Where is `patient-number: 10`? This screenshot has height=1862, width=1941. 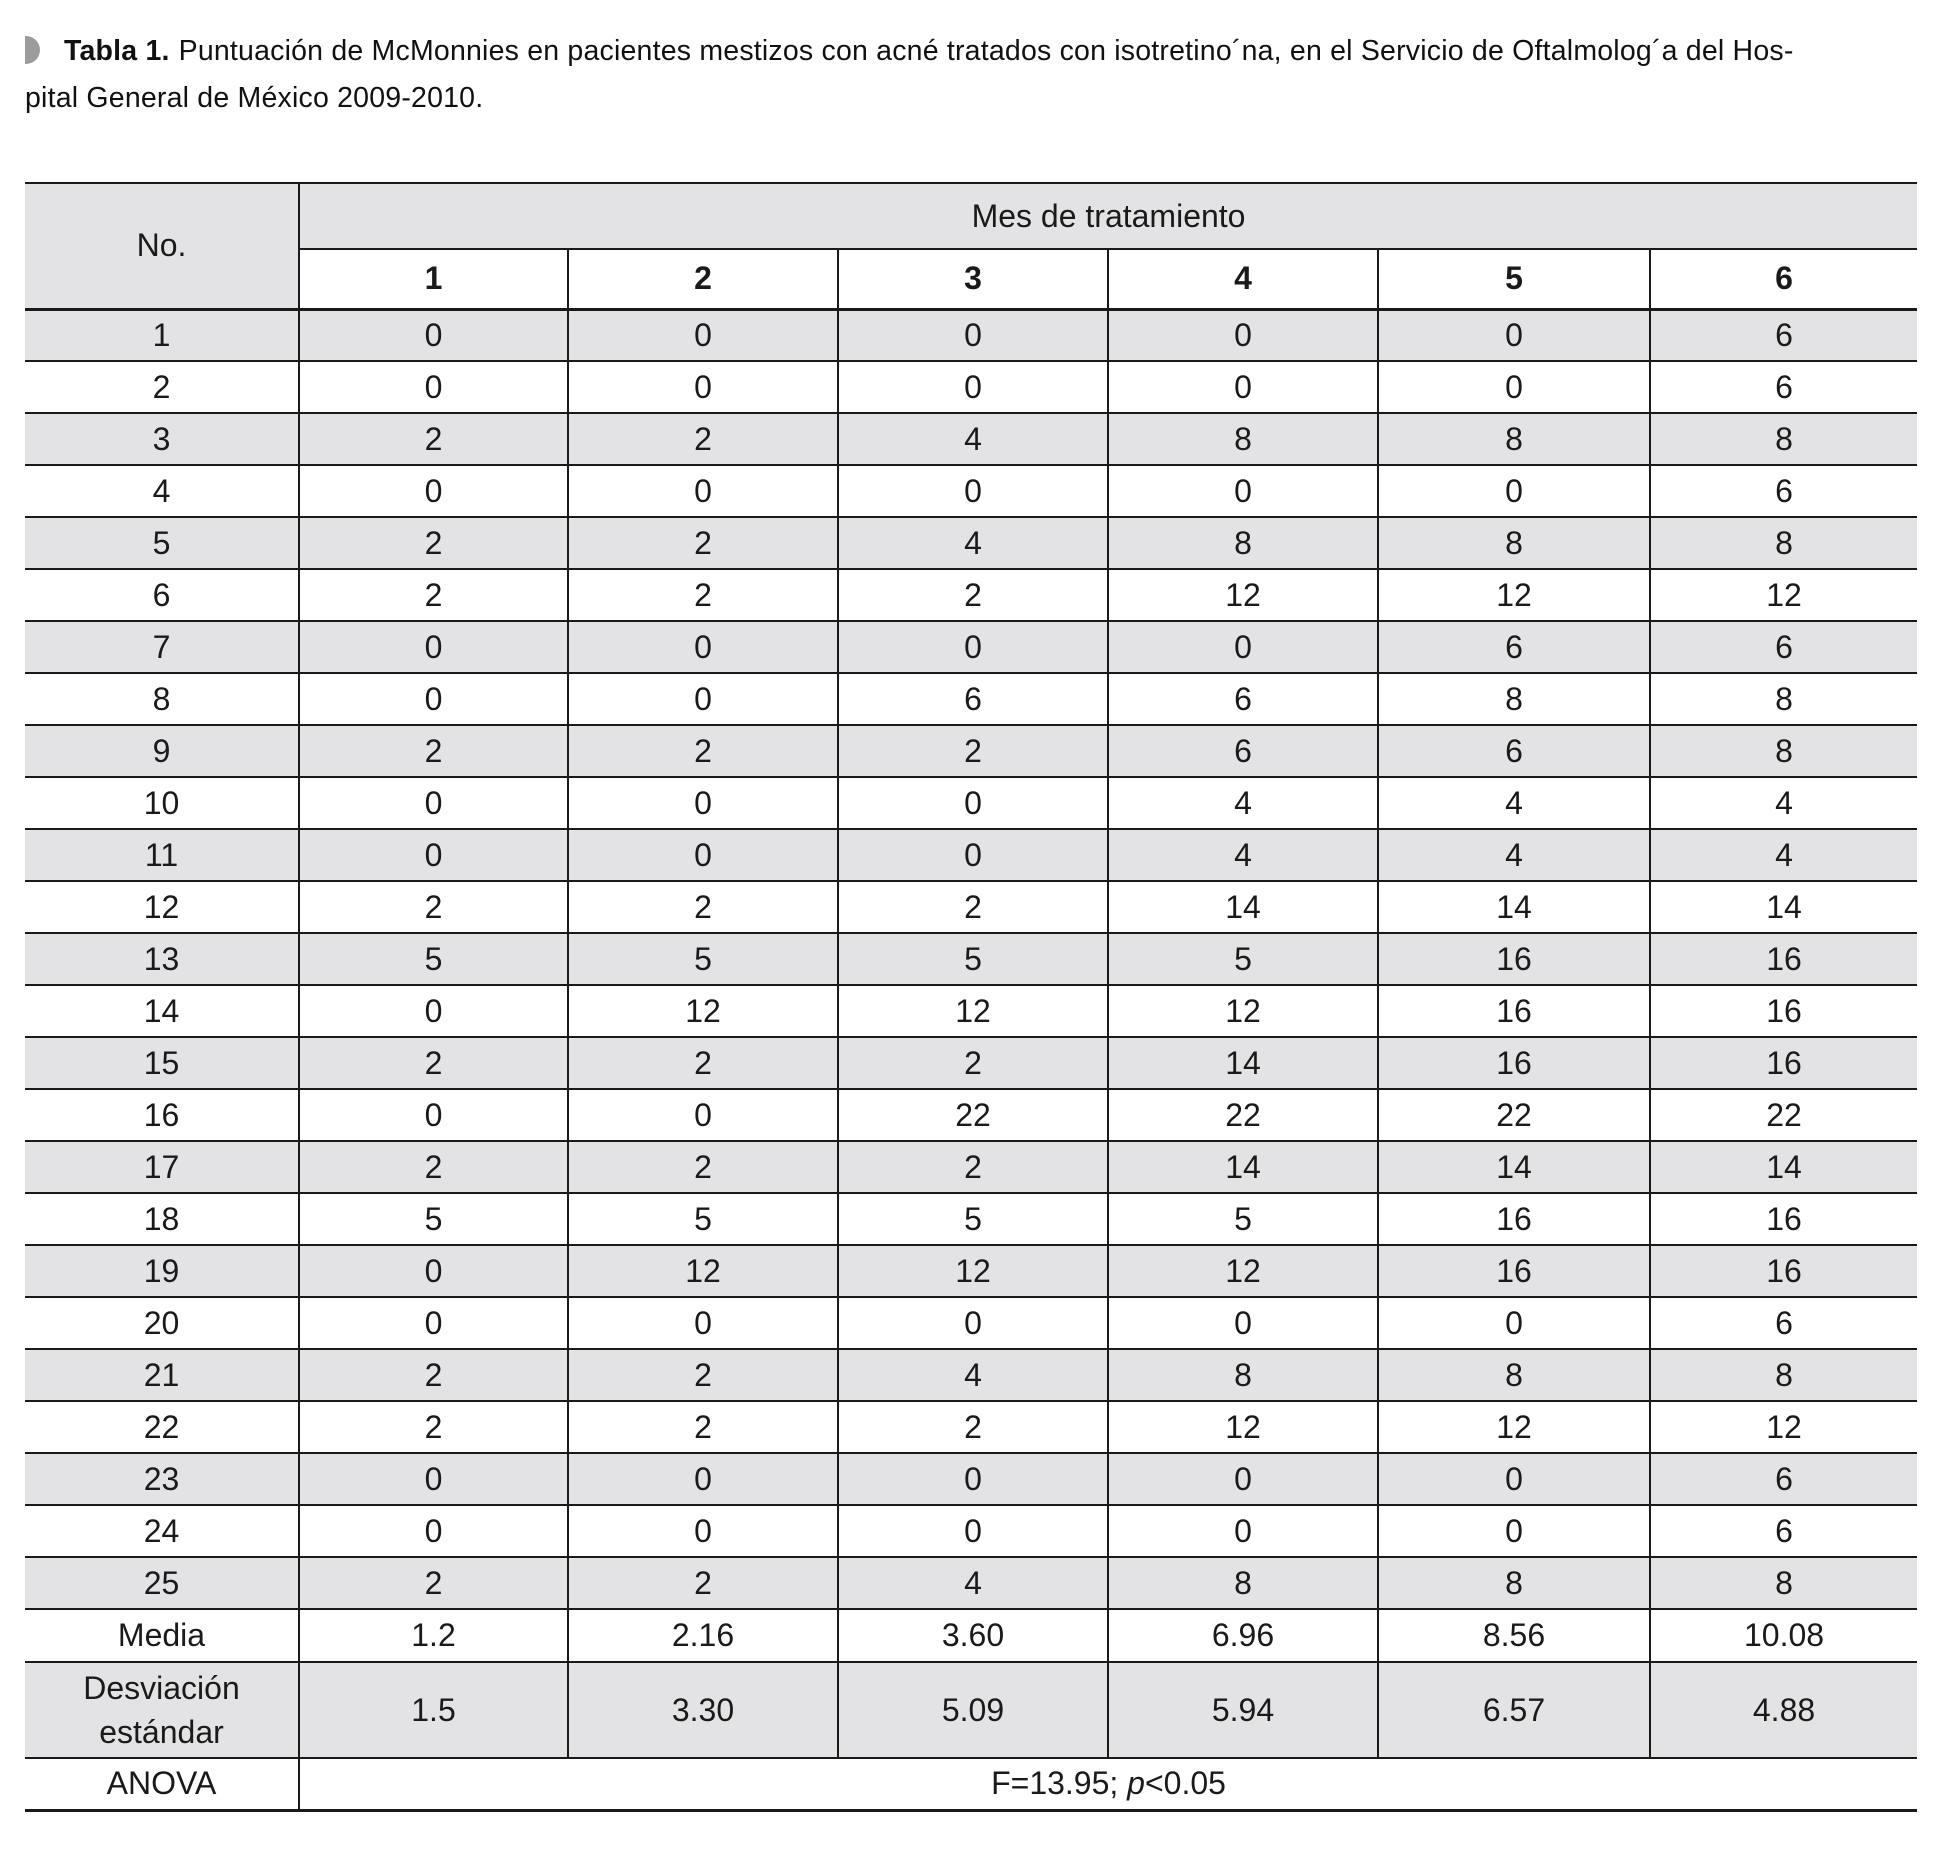 patient-number: 10 is located at coordinates (161, 802).